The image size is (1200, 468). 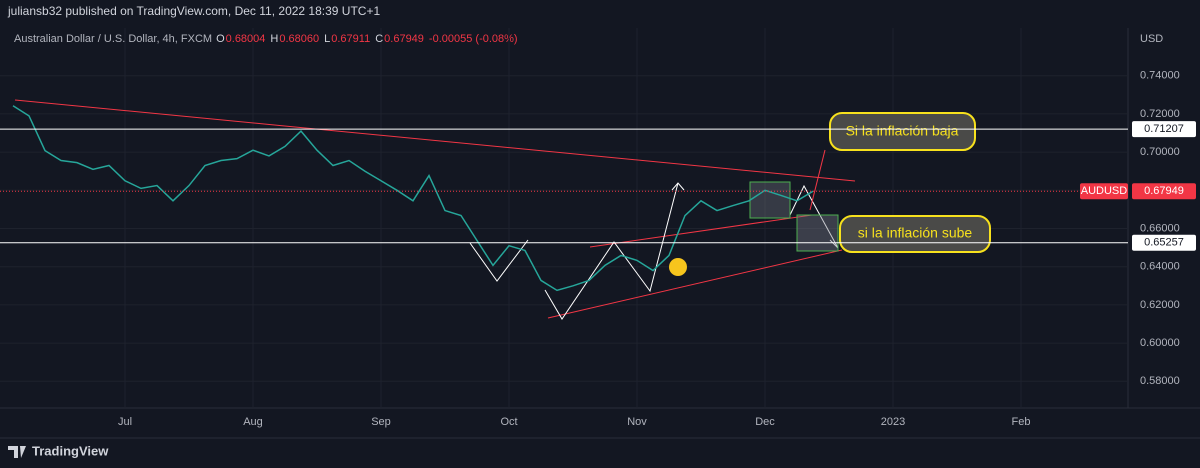 I want to click on y-tick-label: 0.60000, so click(x=1160, y=343).